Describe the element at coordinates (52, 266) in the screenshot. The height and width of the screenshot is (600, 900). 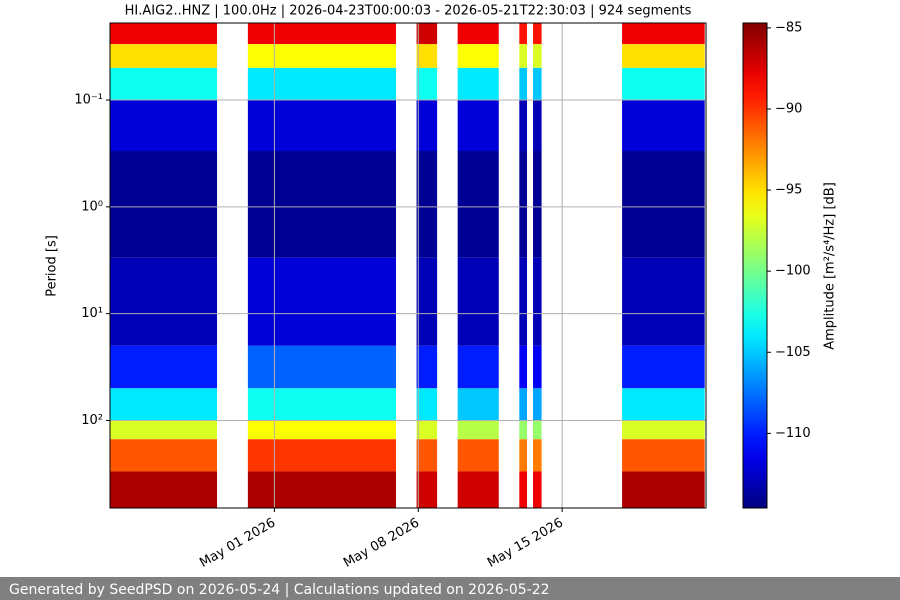
I see `y-axis-label: Period [s]` at that location.